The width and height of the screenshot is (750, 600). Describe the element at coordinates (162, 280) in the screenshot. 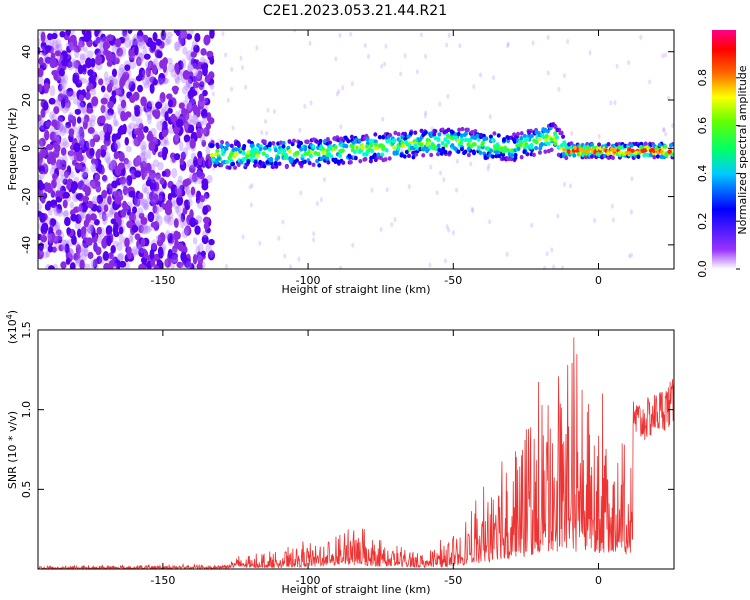

I see `x-tick-label: -150` at that location.